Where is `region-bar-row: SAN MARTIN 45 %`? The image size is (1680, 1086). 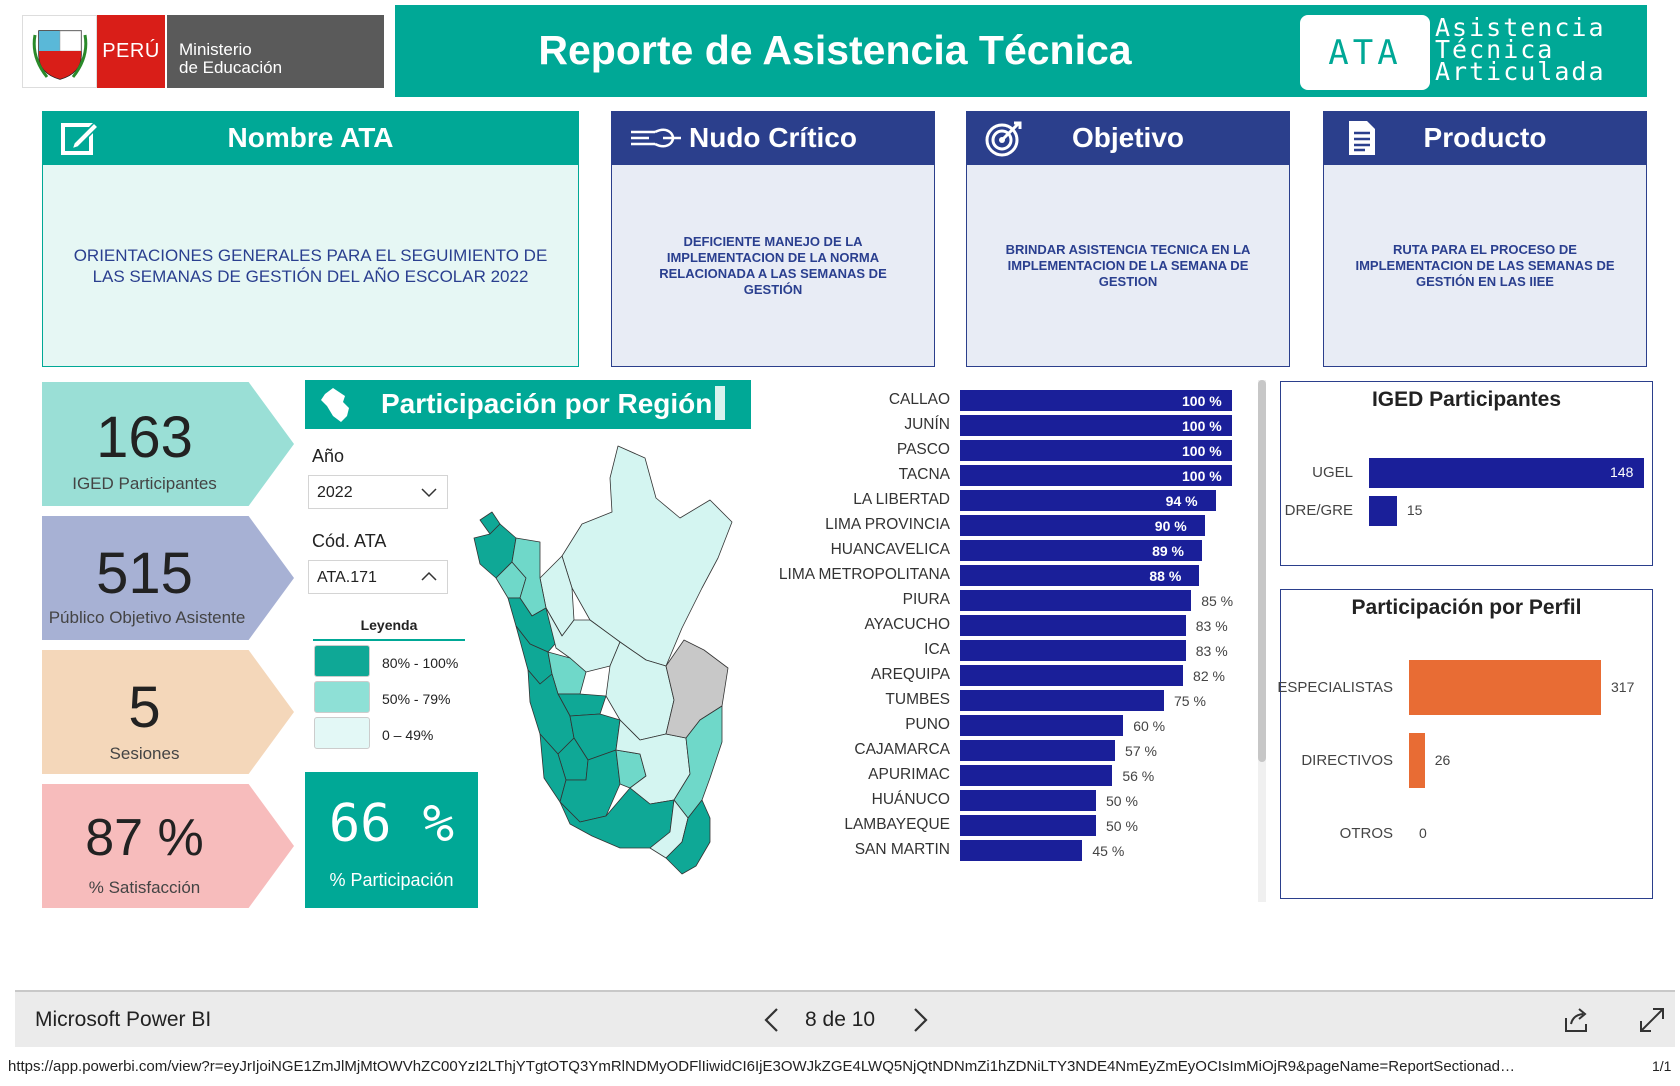 region-bar-row: SAN MARTIN 45 % is located at coordinates (1010, 851).